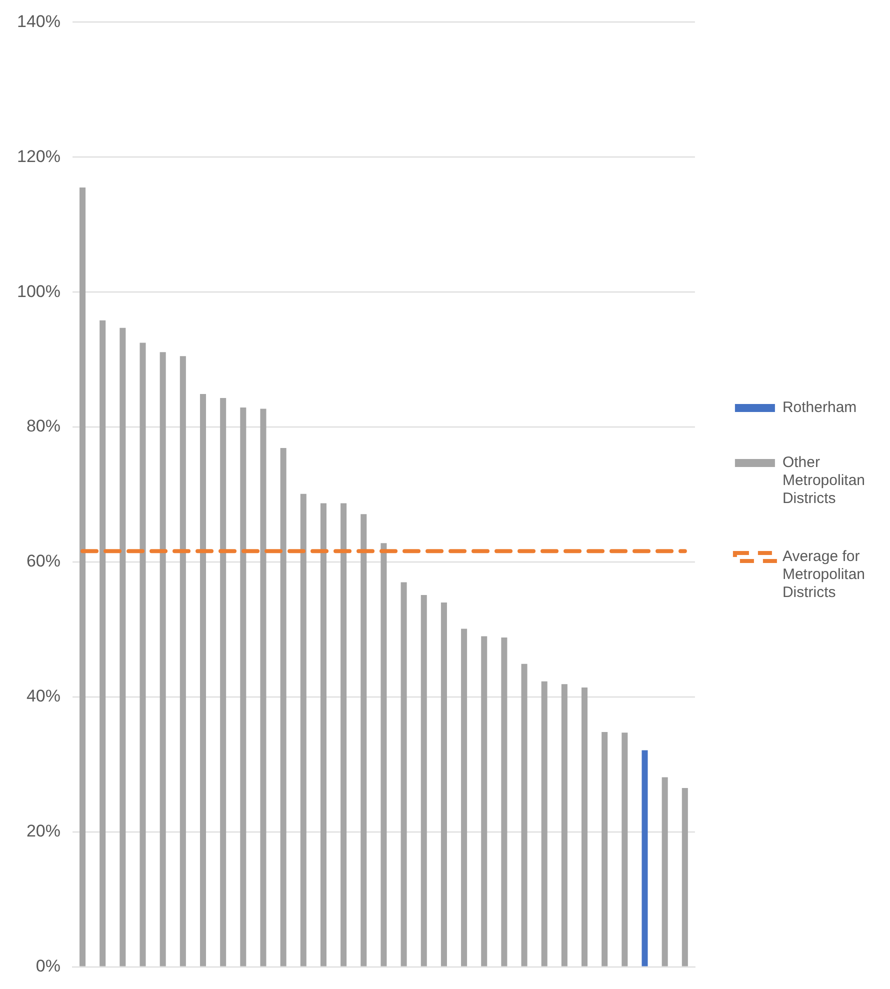 Image resolution: width=890 pixels, height=989 pixels. Describe the element at coordinates (38, 291) in the screenshot. I see `y-tick-label: 100%` at that location.